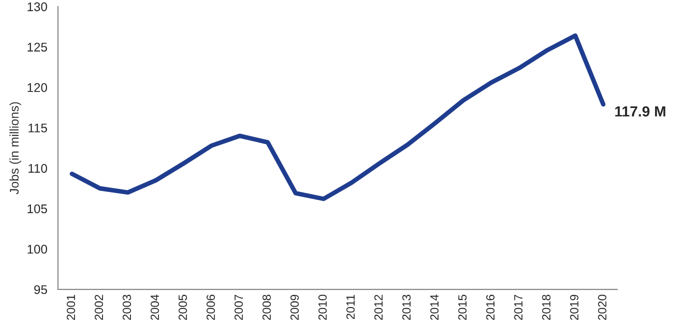 The width and height of the screenshot is (682, 327). I want to click on y-tick-label: 130, so click(38, 7).